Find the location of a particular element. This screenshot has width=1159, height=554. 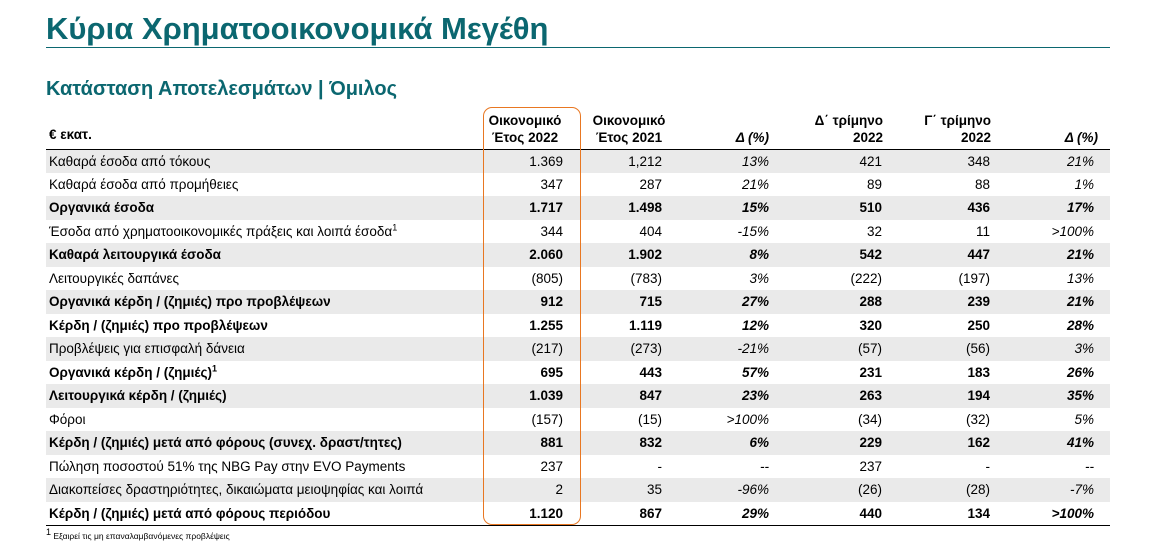

cell-fy2021: 832 is located at coordinates (650, 443).